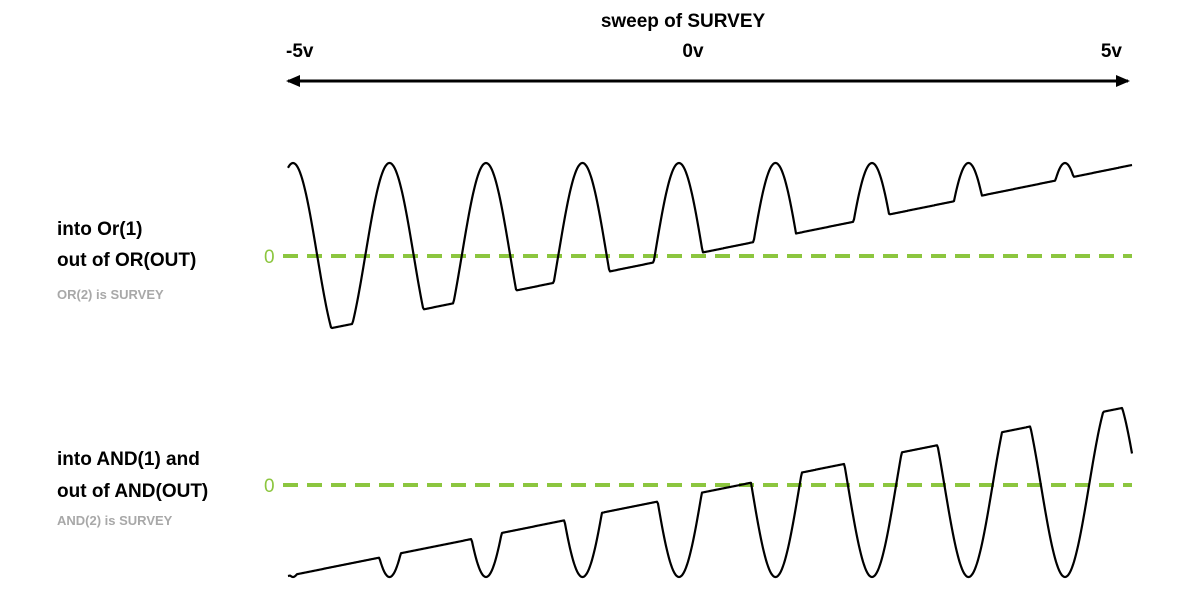 The height and width of the screenshot is (594, 1200). What do you see at coordinates (693, 51) in the screenshot?
I see `sweep-center-label: 0v` at bounding box center [693, 51].